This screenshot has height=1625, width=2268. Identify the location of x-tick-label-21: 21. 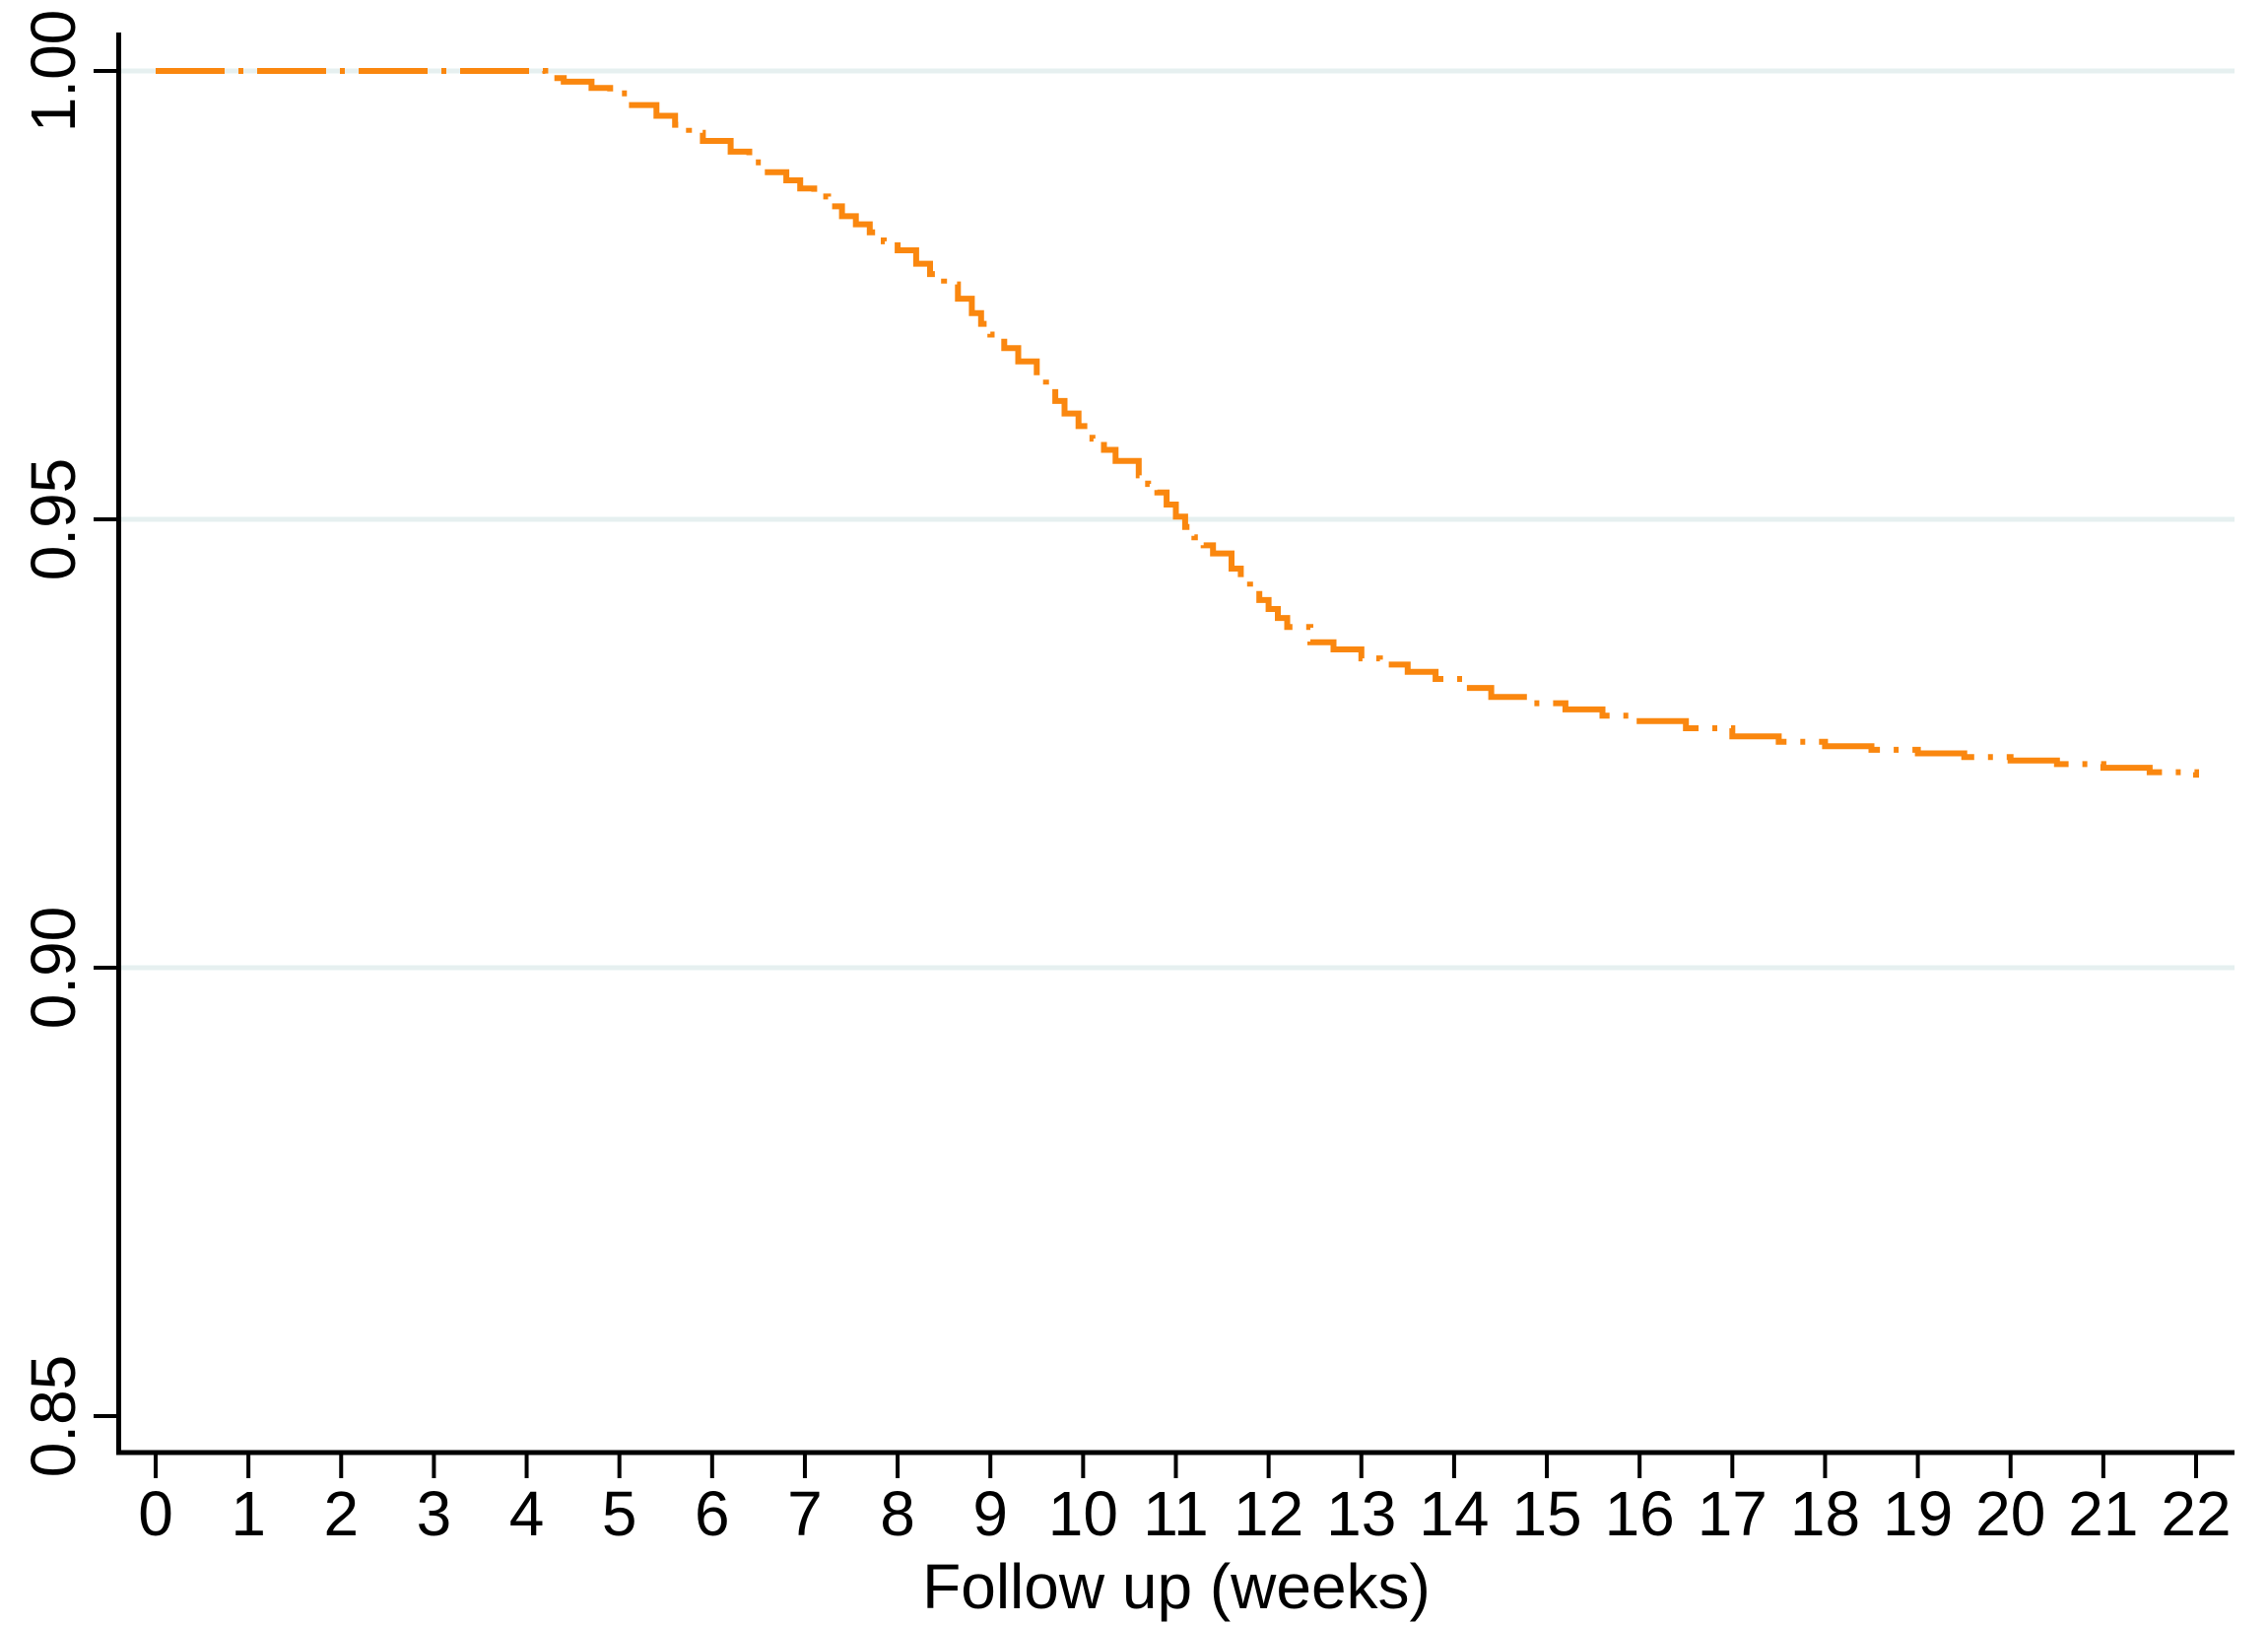
(2103, 1514).